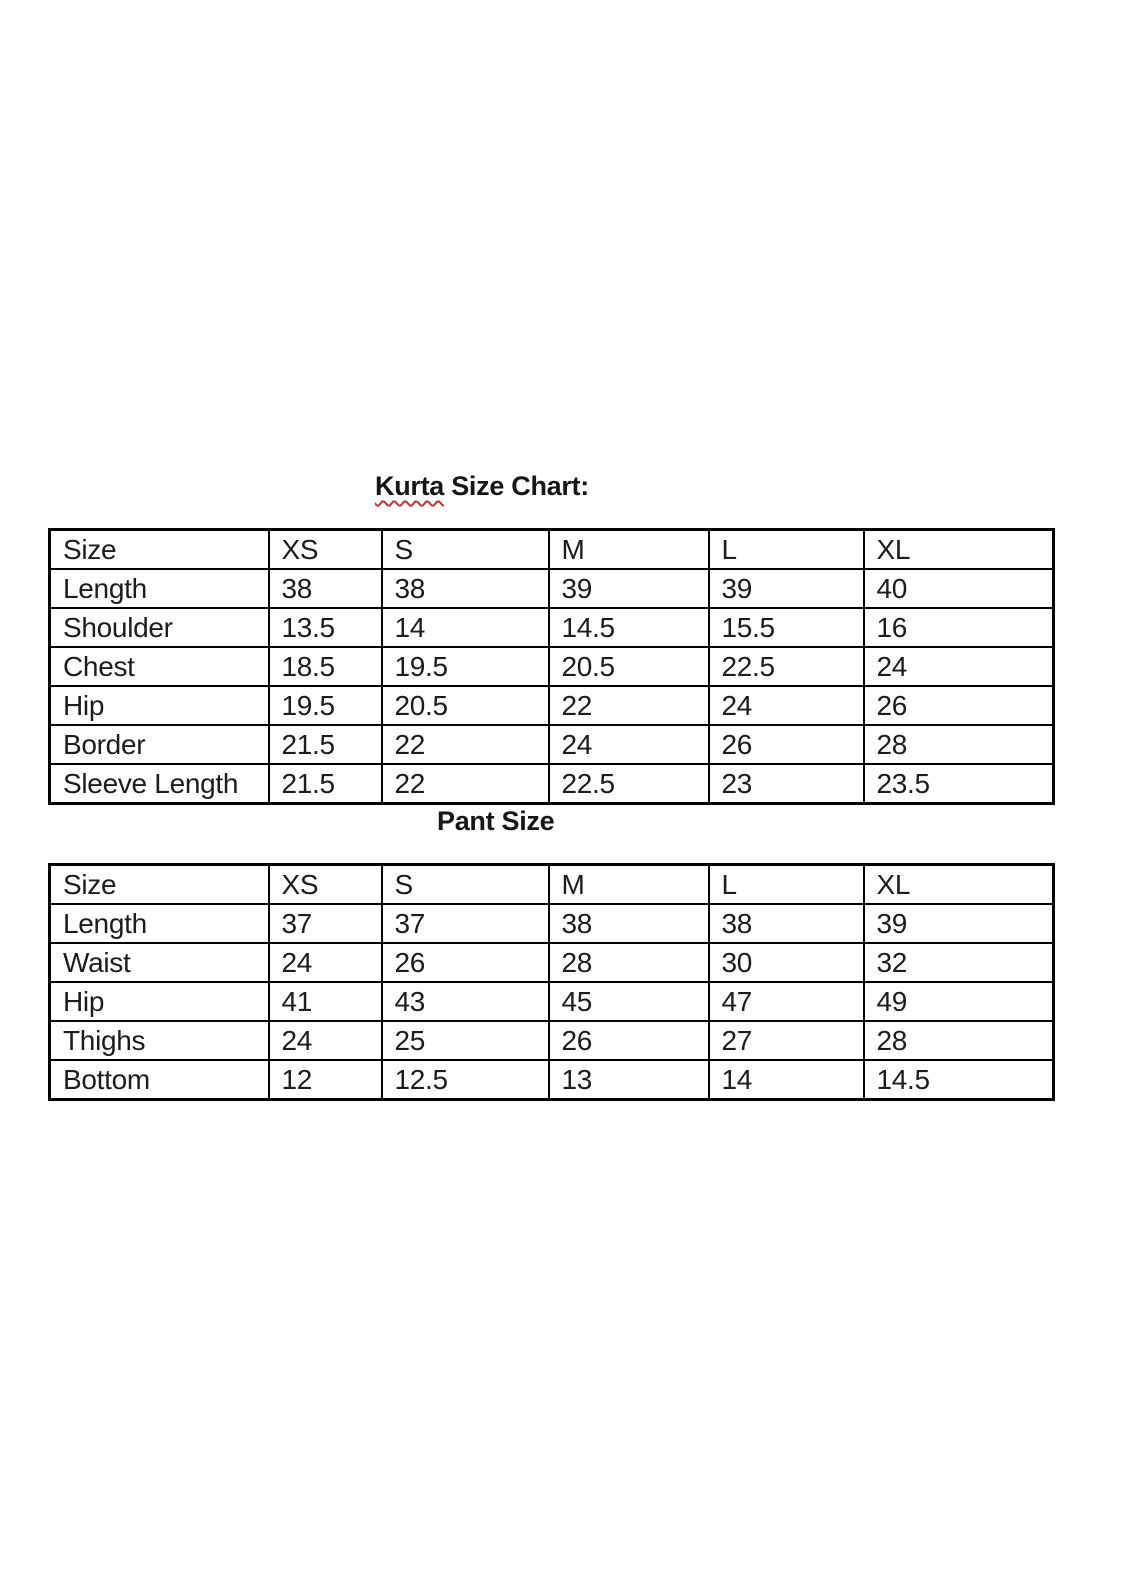 The image size is (1138, 1584). What do you see at coordinates (159, 744) in the screenshot?
I see `row-label-cell: Border` at bounding box center [159, 744].